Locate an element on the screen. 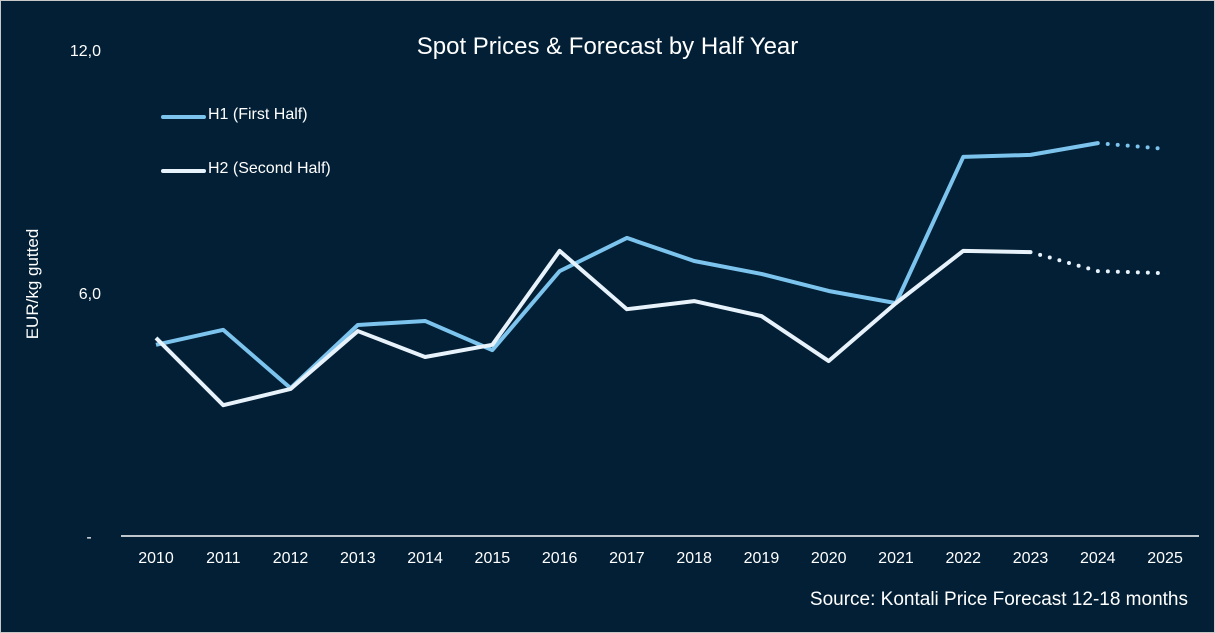  y-axis-label: EUR/kg gutted is located at coordinates (32, 284).